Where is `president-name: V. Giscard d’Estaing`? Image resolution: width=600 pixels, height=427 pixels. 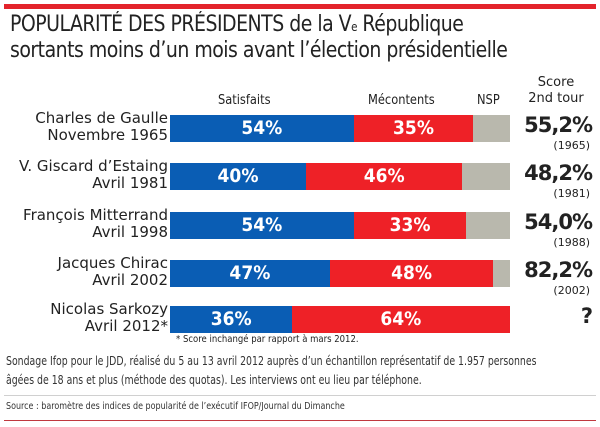 president-name: V. Giscard d’Estaing is located at coordinates (93, 166).